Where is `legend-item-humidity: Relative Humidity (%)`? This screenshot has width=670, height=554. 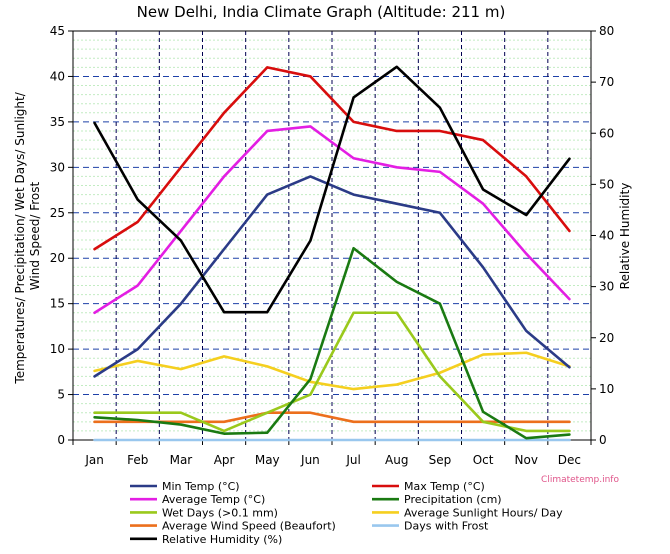 legend-item-humidity: Relative Humidity (%) is located at coordinates (206, 539).